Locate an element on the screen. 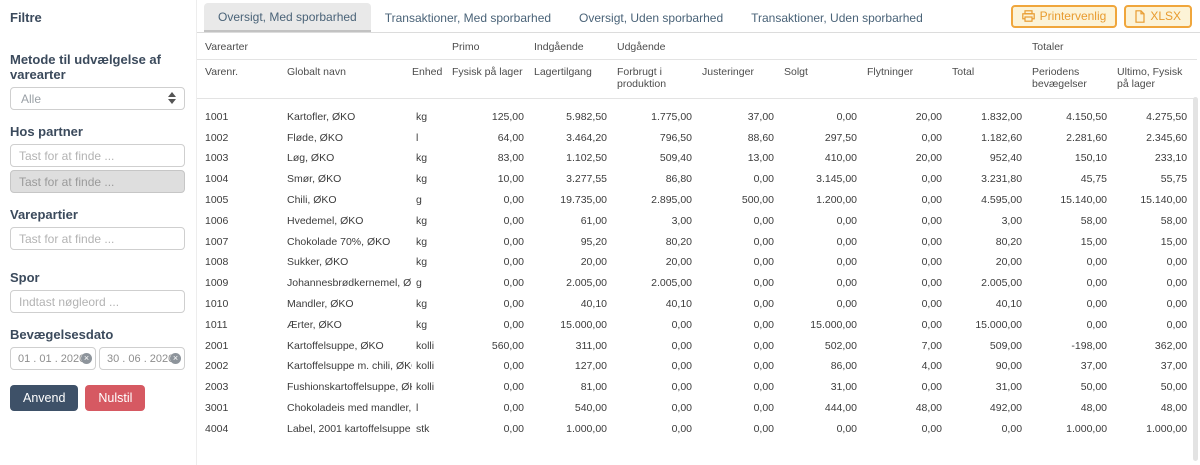 This screenshot has width=1200, height=465. table-cell: 1.000,00 is located at coordinates (586, 428).